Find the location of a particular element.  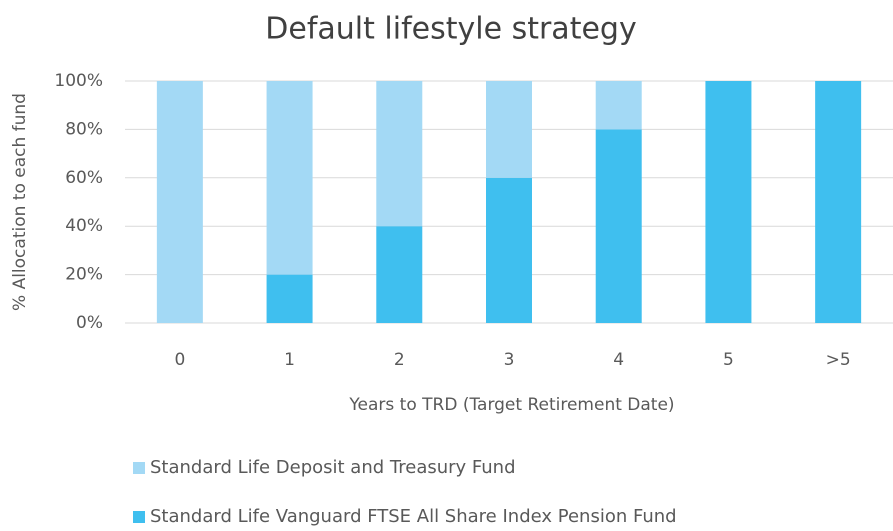

legend-label: Standard Life Deposit and Treasury Fund is located at coordinates (333, 467).